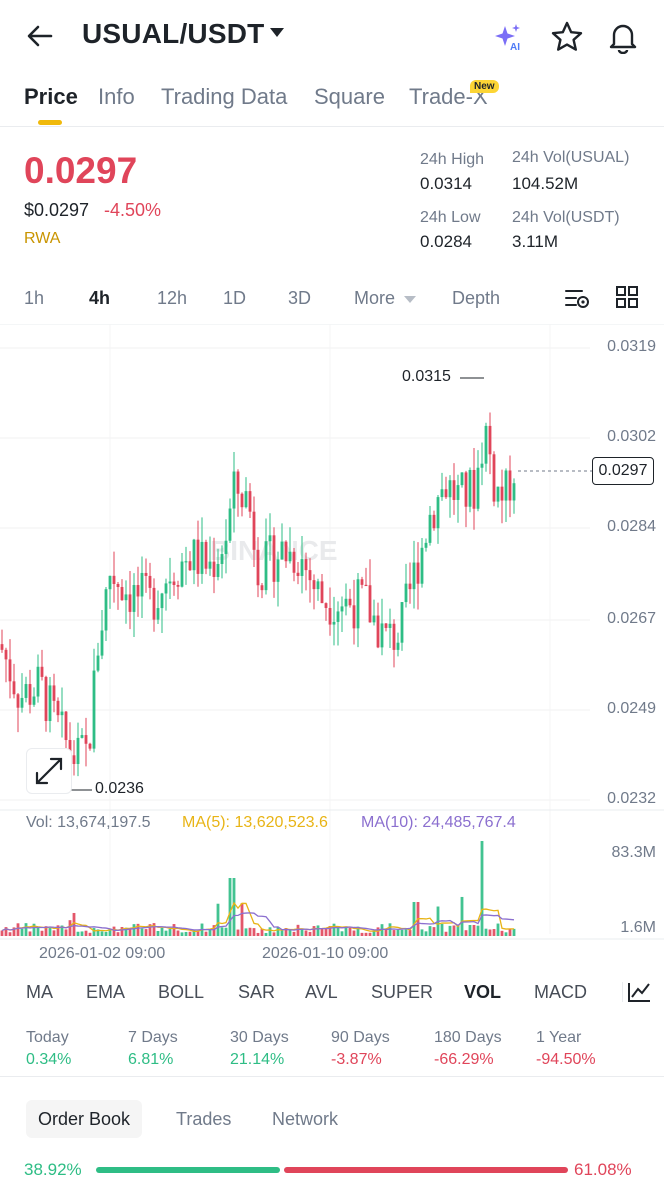 The height and width of the screenshot is (1200, 664). What do you see at coordinates (51, 96) in the screenshot?
I see `tab-price: Price` at bounding box center [51, 96].